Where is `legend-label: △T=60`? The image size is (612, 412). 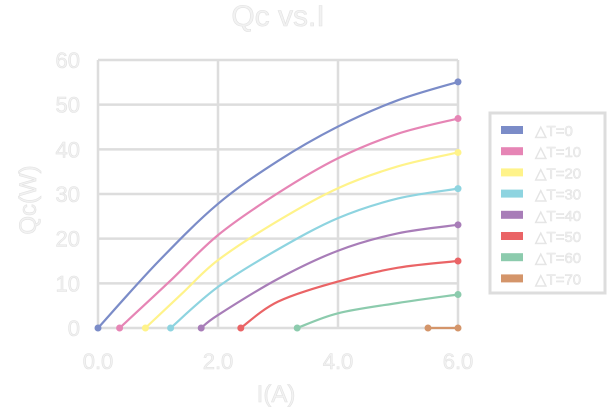
legend-label: △T=60 is located at coordinates (558, 258).